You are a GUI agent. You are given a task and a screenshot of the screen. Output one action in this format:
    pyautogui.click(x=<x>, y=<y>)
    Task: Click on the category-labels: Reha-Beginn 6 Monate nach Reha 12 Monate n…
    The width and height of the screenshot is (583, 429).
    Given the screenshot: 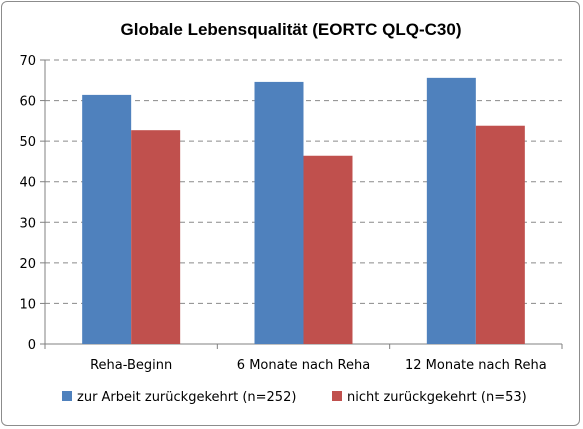 What is the action you would take?
    pyautogui.click(x=318, y=365)
    